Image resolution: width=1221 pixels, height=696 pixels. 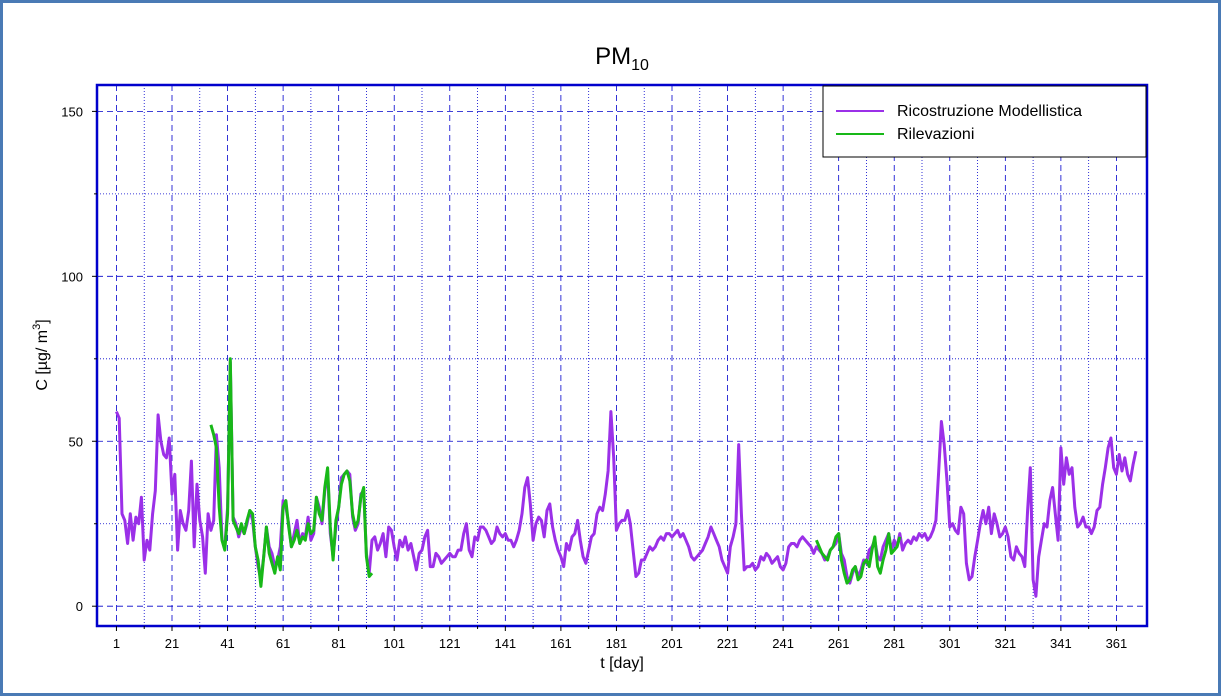 What do you see at coordinates (617, 643) in the screenshot?
I see `x-tick-label: 181` at bounding box center [617, 643].